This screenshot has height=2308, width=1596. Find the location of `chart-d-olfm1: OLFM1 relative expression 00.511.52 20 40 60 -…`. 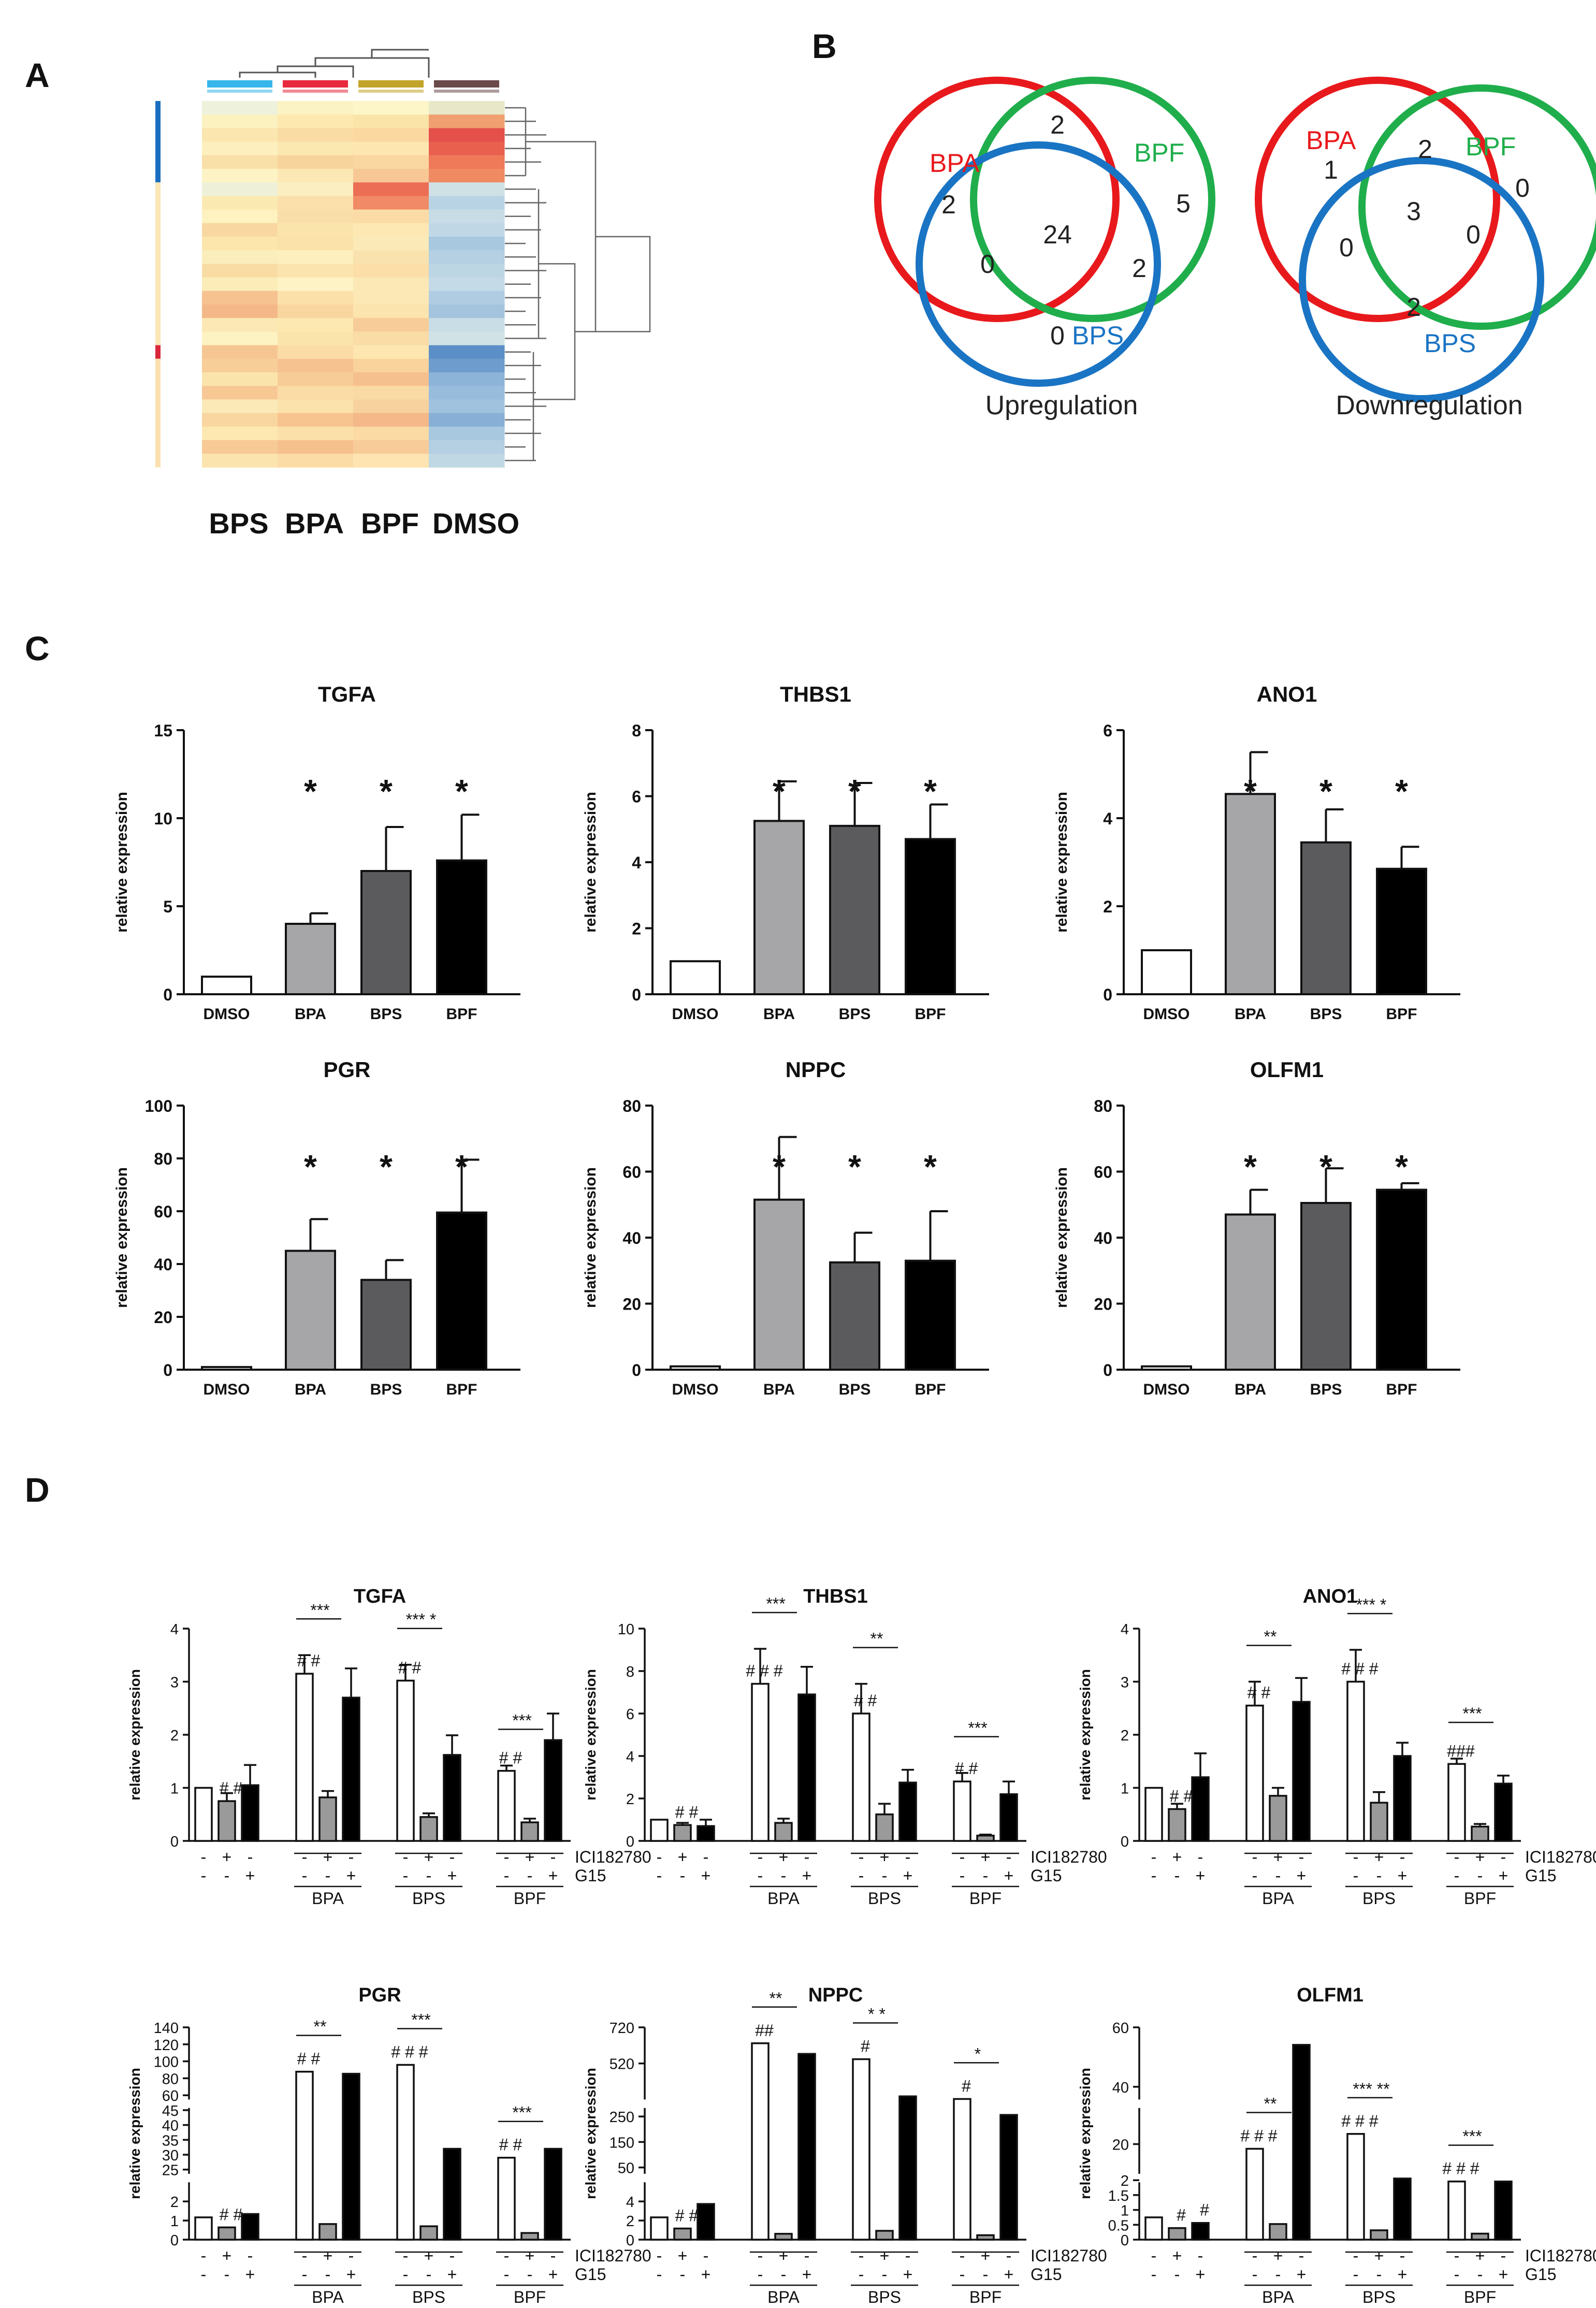

chart-d-olfm1: OLFM1 relative expression 00.511.52 20 40 60 -… is located at coordinates (1336, 2145).